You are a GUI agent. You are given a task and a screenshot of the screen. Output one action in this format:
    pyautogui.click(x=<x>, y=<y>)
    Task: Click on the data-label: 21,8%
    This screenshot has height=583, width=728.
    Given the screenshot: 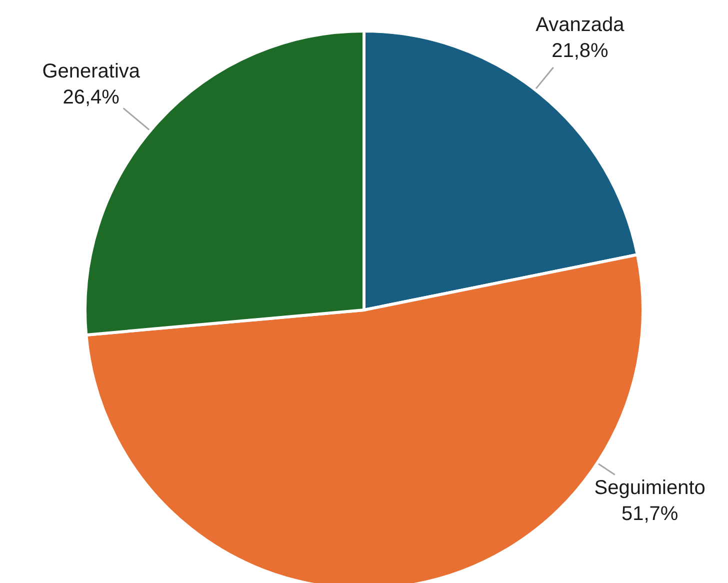 What is the action you would take?
    pyautogui.click(x=580, y=51)
    